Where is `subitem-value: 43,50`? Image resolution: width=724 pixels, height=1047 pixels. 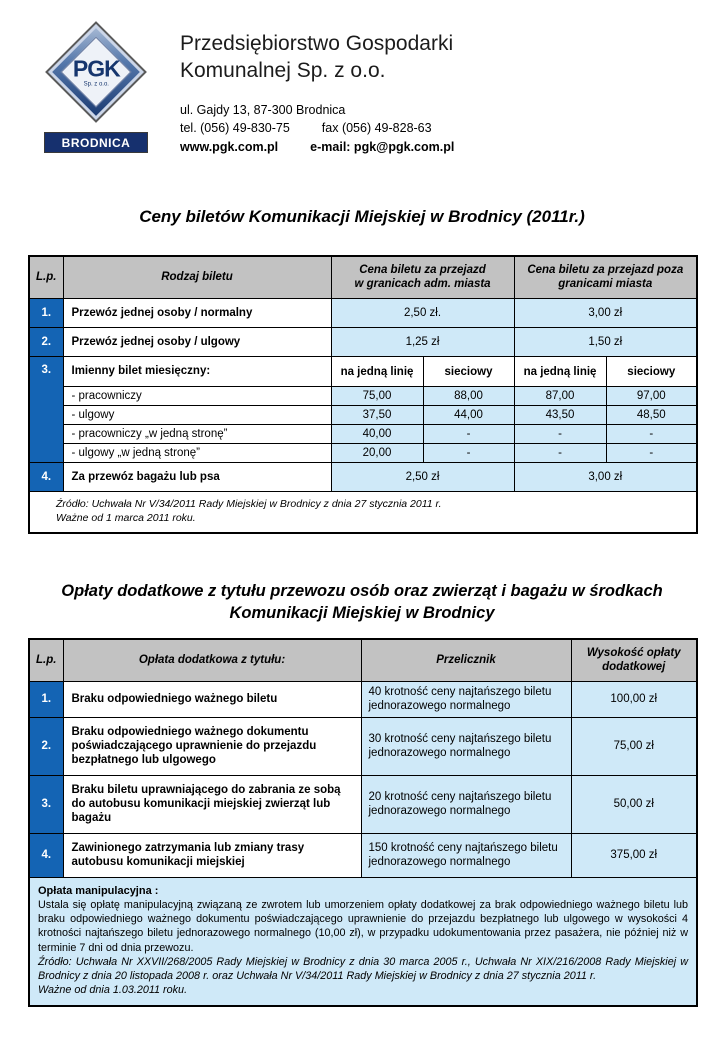 subitem-value: 43,50 is located at coordinates (560, 414).